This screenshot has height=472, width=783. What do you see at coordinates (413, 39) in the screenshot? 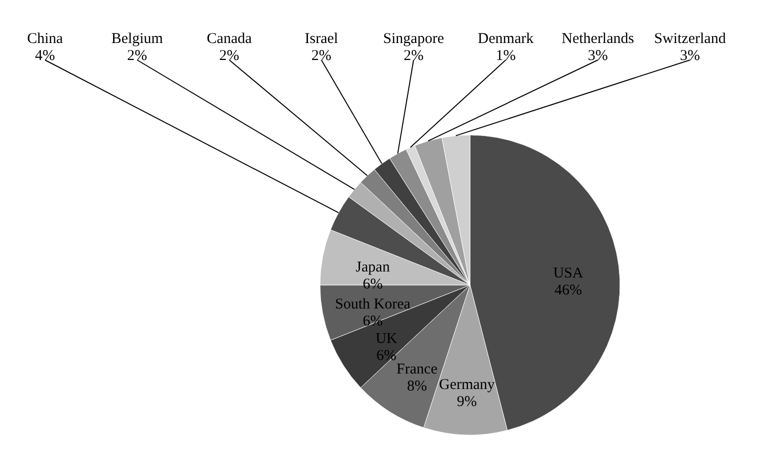
I see `slice-label: Singapore` at bounding box center [413, 39].